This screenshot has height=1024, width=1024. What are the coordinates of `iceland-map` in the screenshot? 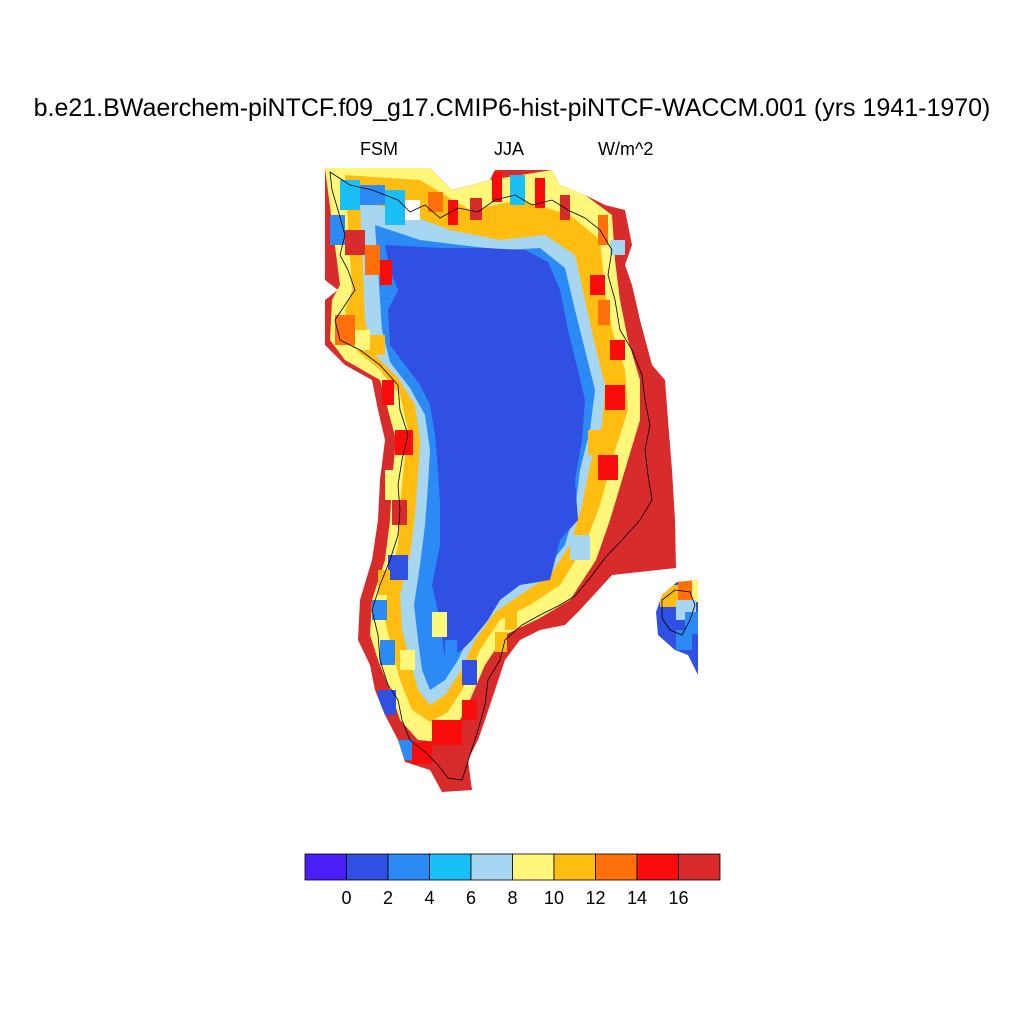 It's located at (677, 627).